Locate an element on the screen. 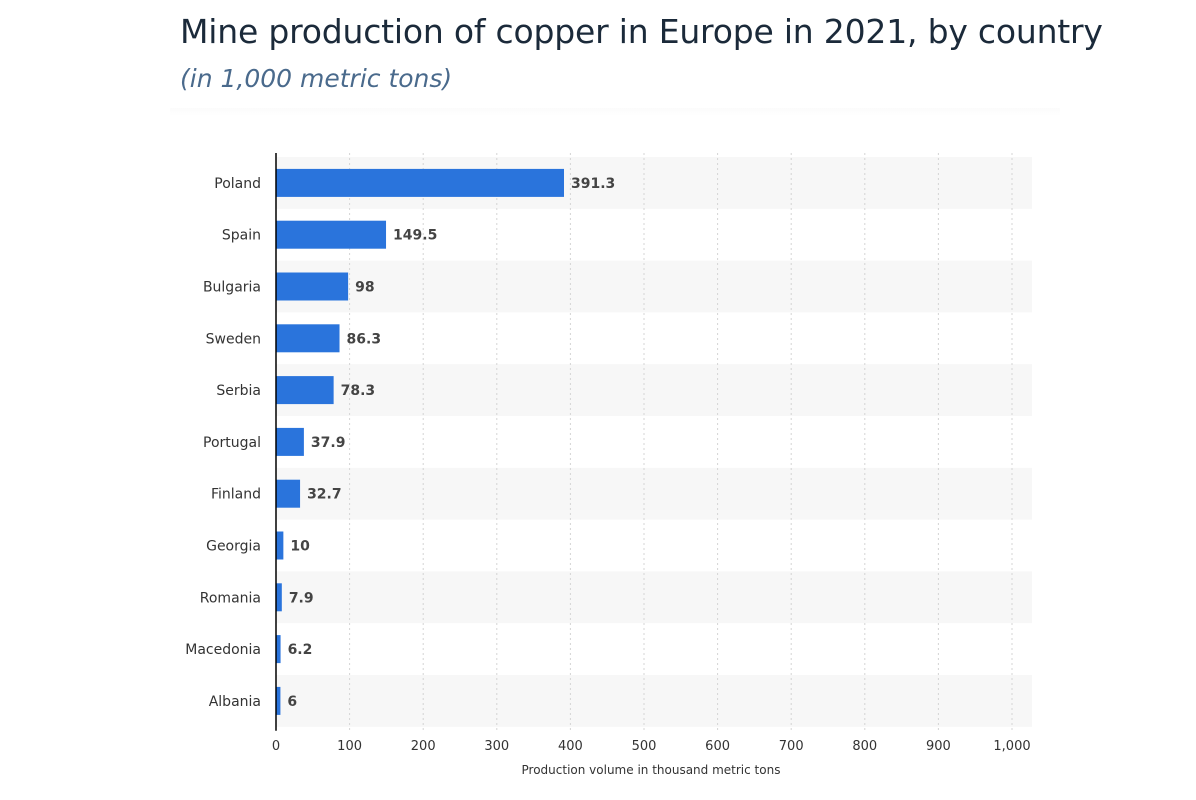 The height and width of the screenshot is (800, 1196). bar-albania is located at coordinates (278, 700).